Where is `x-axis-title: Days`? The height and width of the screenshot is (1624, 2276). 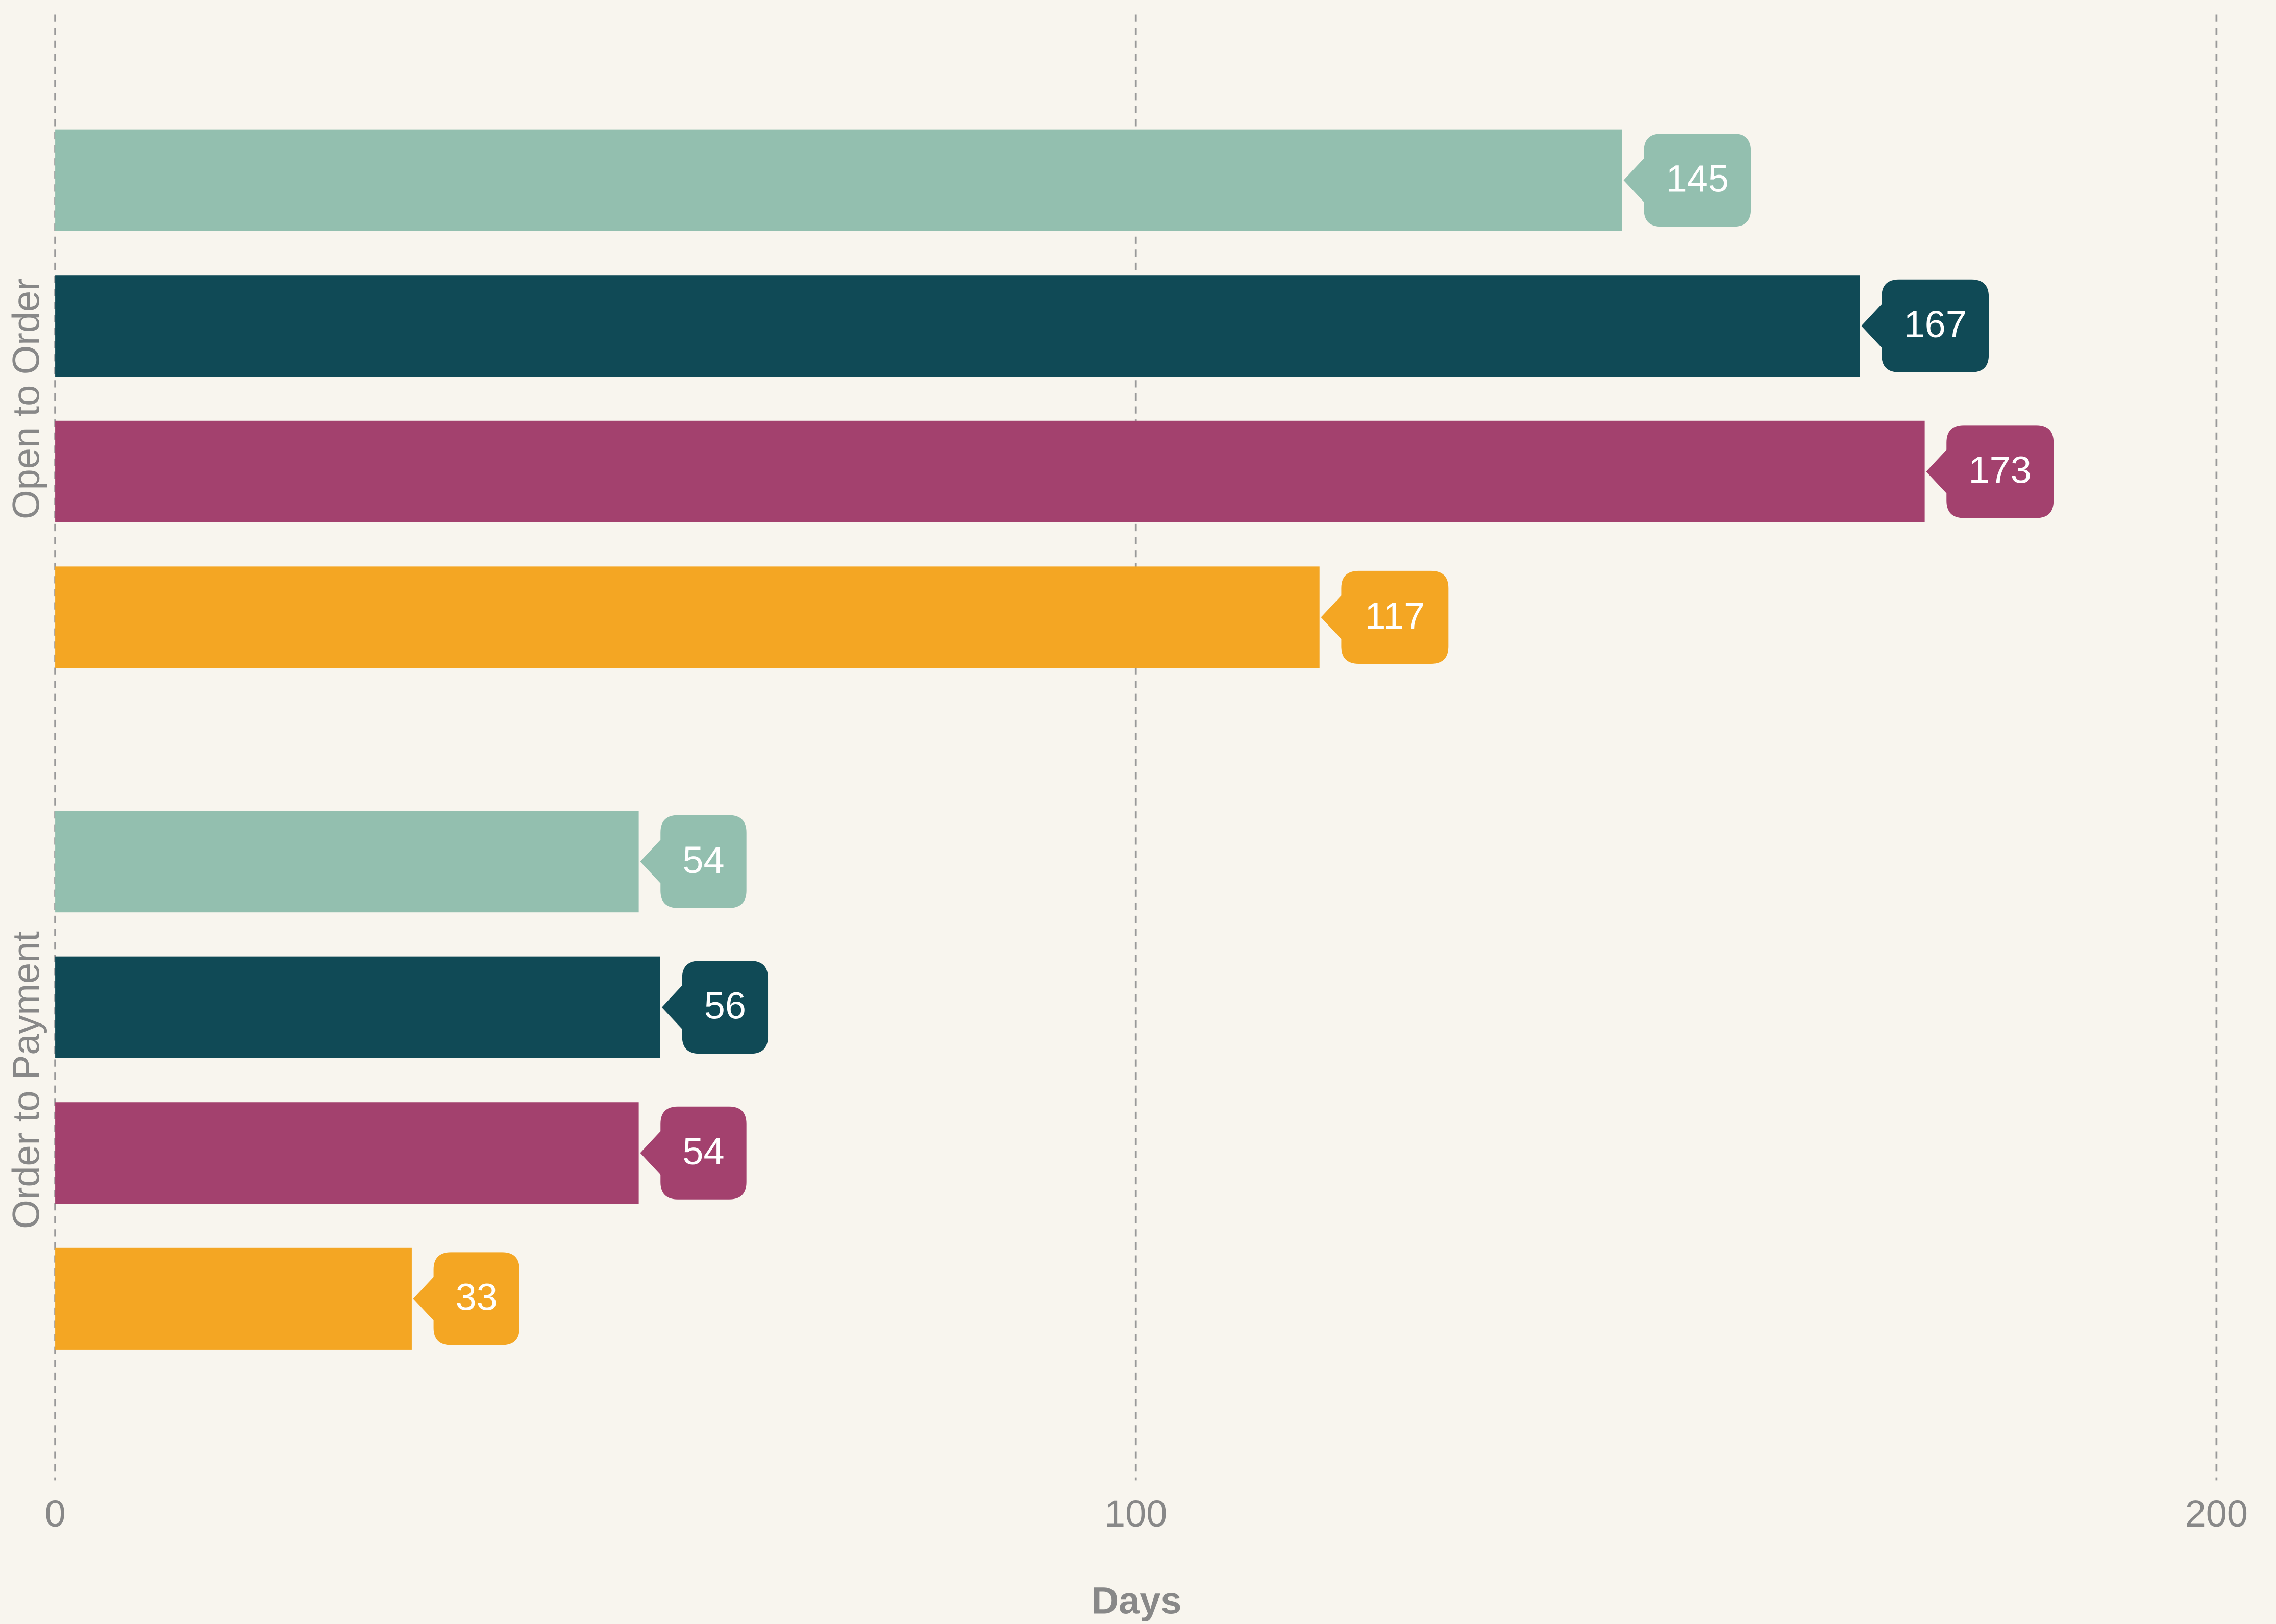
x-axis-title: Days is located at coordinates (1137, 1601).